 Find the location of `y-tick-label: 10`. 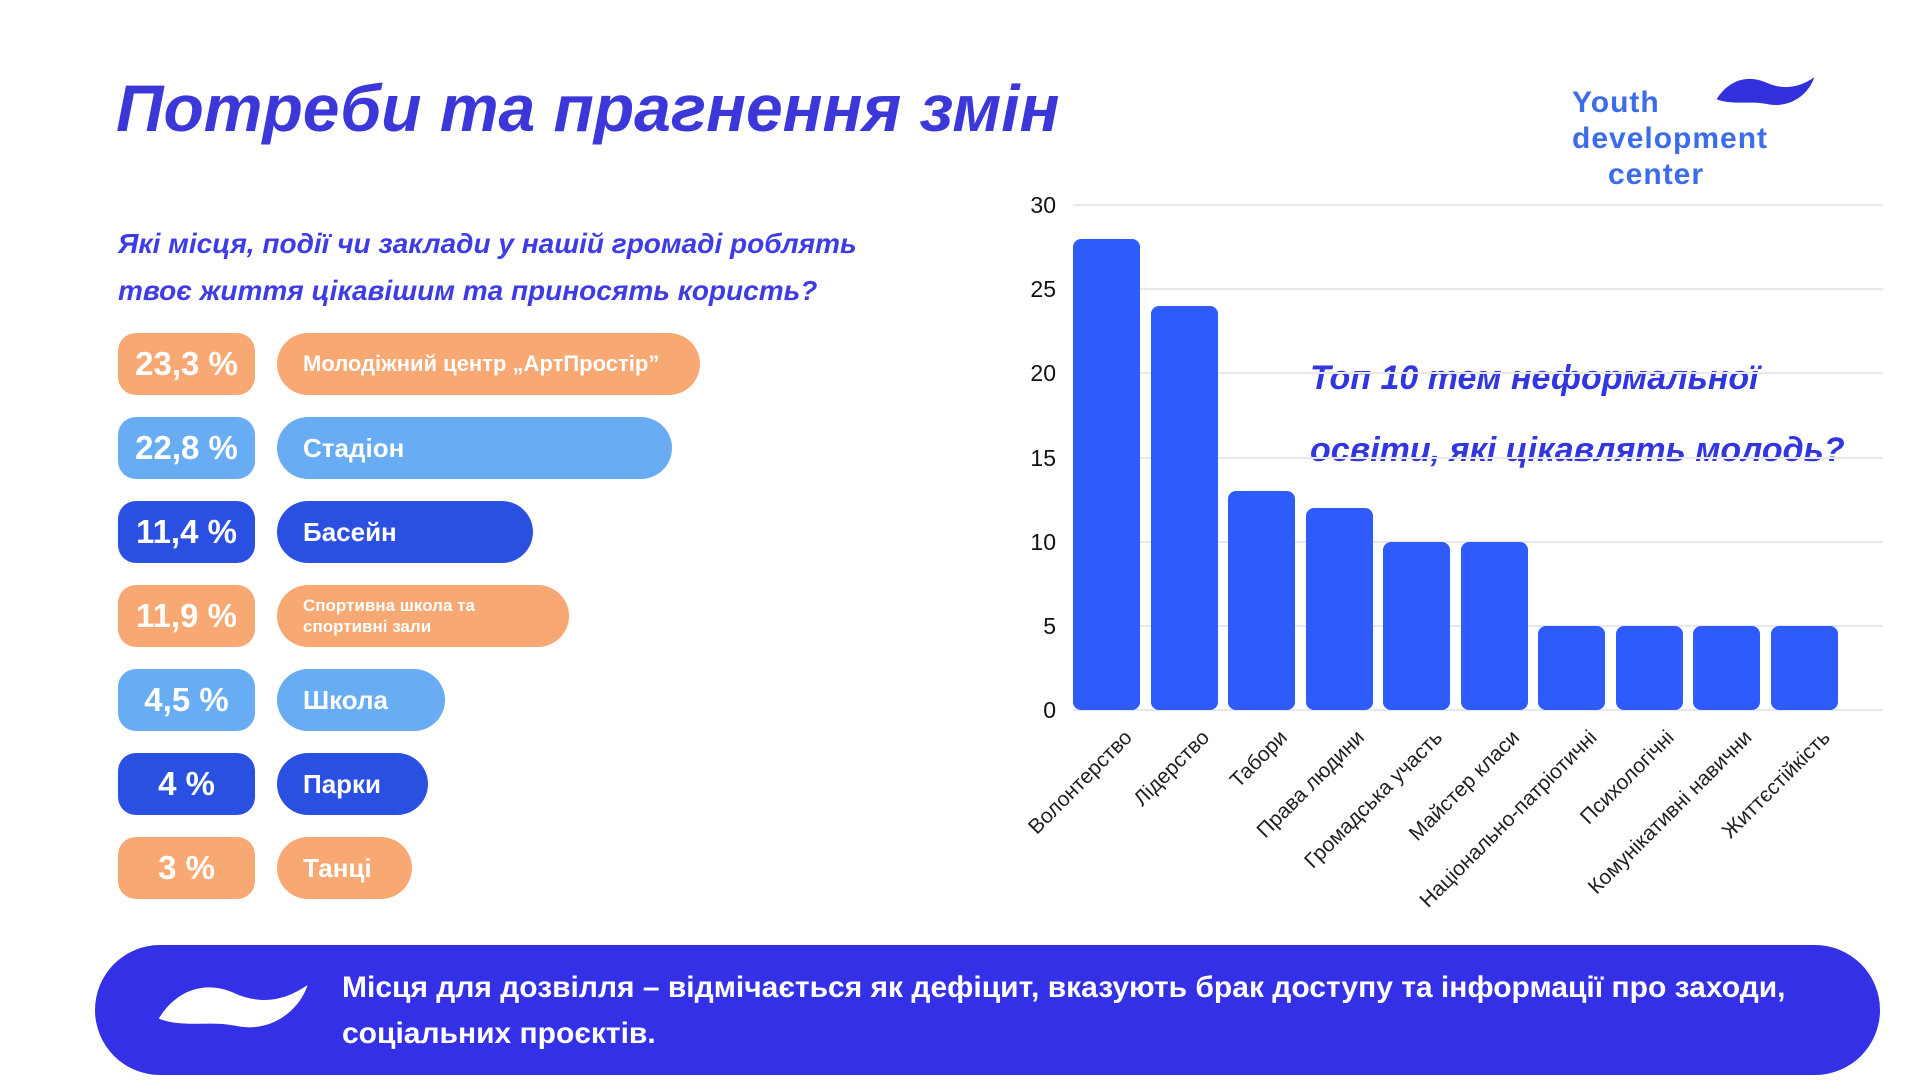

y-tick-label: 10 is located at coordinates (1043, 541).